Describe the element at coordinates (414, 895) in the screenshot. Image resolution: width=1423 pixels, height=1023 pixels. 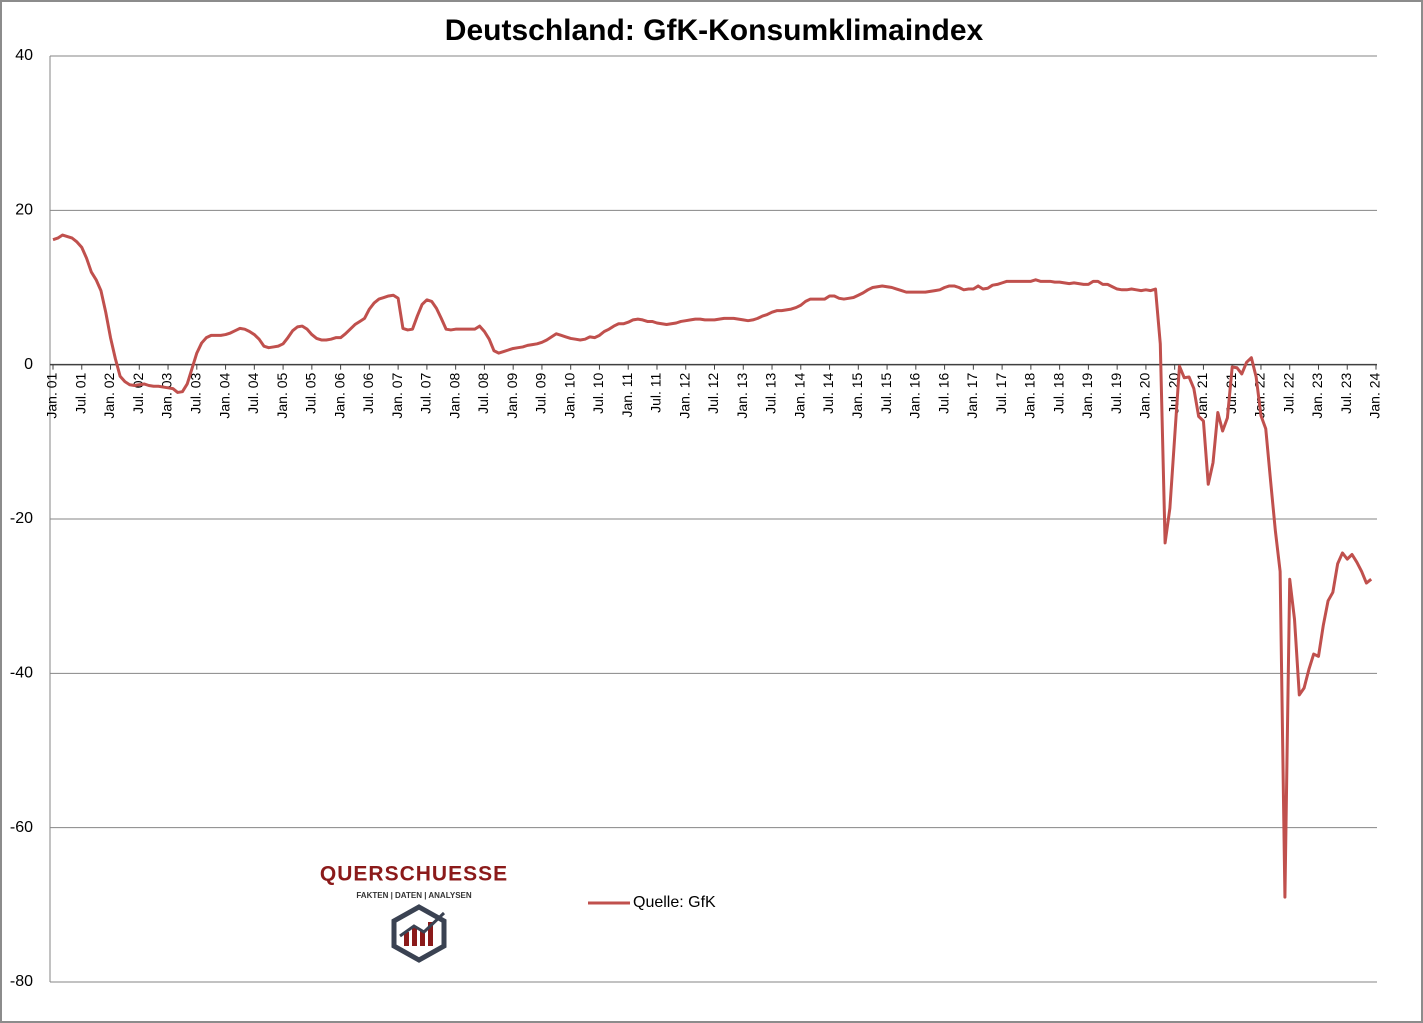
I see `logo-tagline: FAKTEN | DATEN | ANALYSEN` at that location.